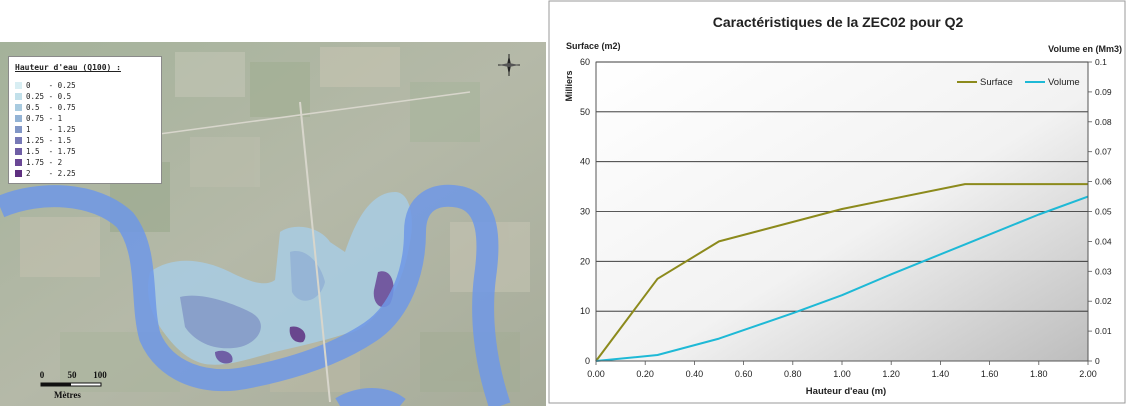 Image resolution: width=1128 pixels, height=411 pixels. Describe the element at coordinates (1101, 62) in the screenshot. I see `y-right-tick-label: 0.1` at that location.